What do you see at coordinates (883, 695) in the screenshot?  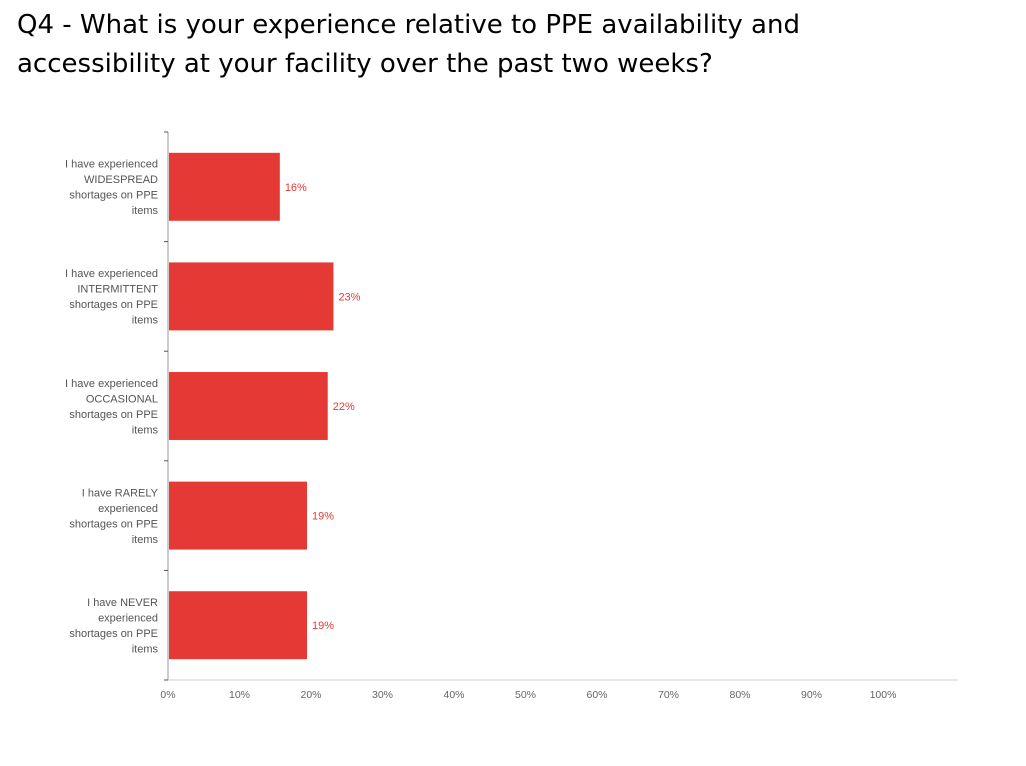 I see `x-tick-label: 100%` at bounding box center [883, 695].